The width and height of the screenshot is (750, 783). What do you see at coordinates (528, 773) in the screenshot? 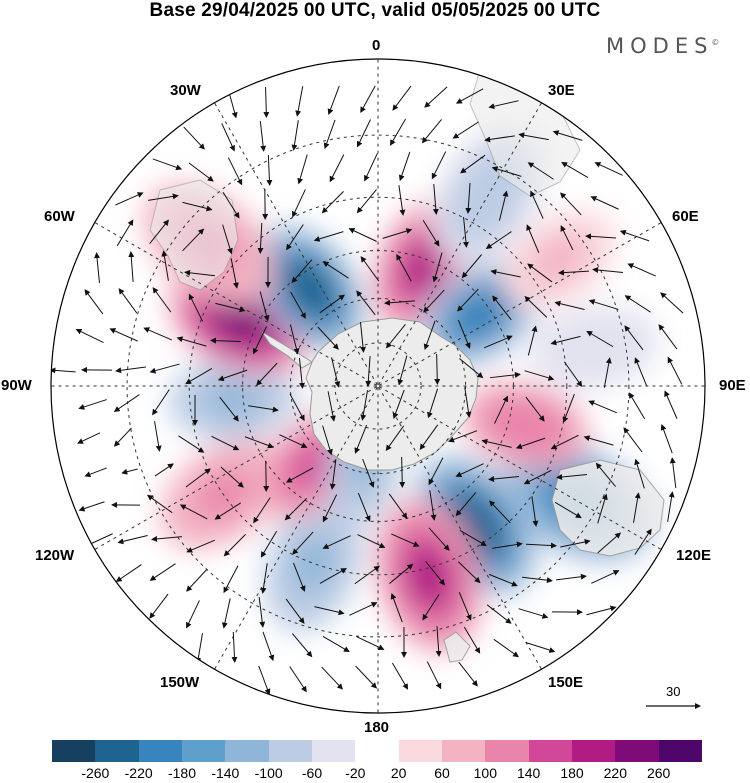
I see `colorbar-tick-label: 140` at bounding box center [528, 773].